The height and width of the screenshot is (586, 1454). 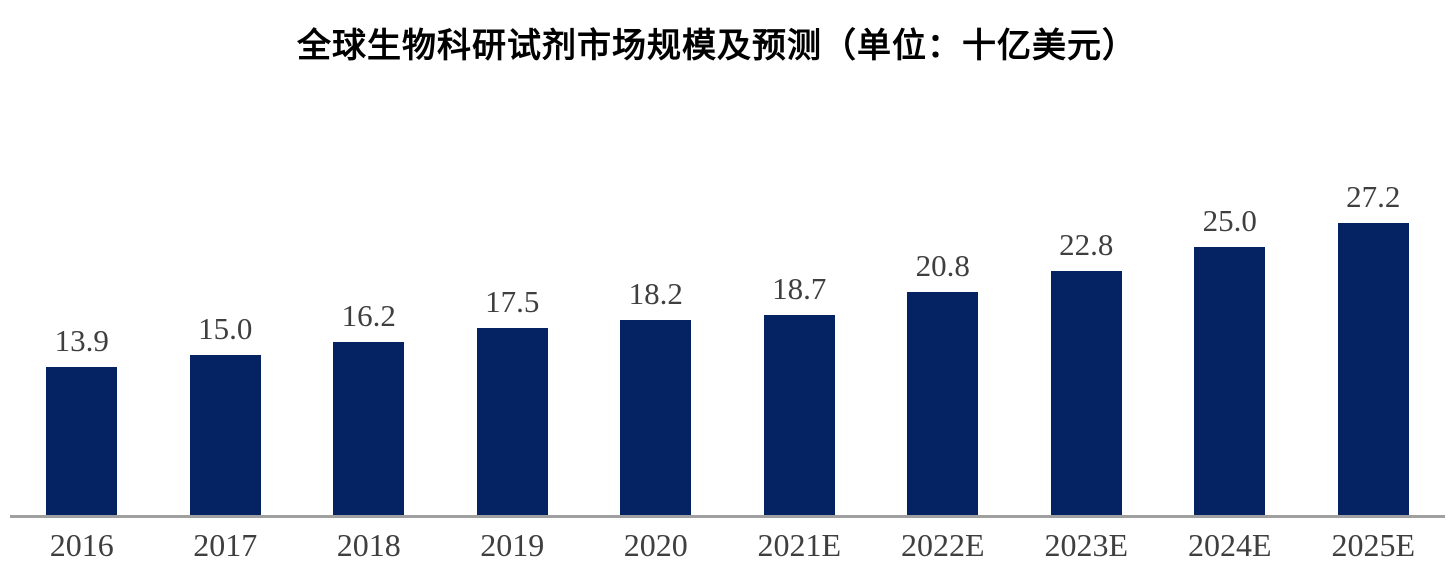 I want to click on bar-column: 20.8, so click(x=943, y=308).